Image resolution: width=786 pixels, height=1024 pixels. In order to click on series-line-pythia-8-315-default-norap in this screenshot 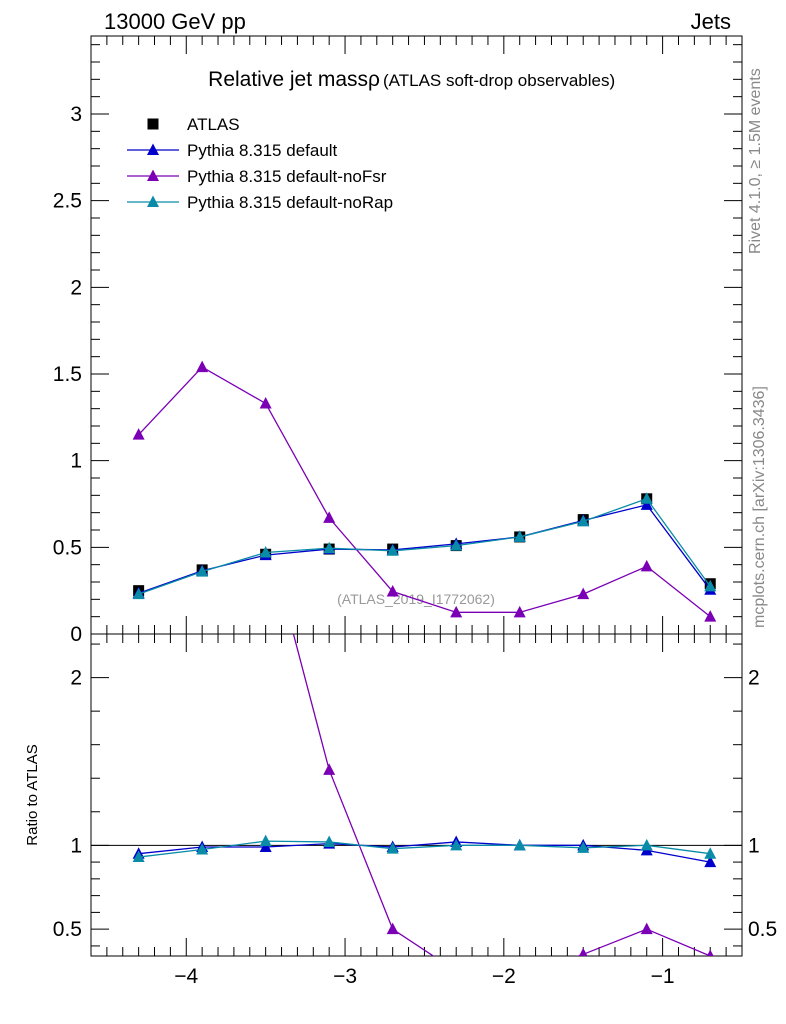, I will do `click(424, 546)`.